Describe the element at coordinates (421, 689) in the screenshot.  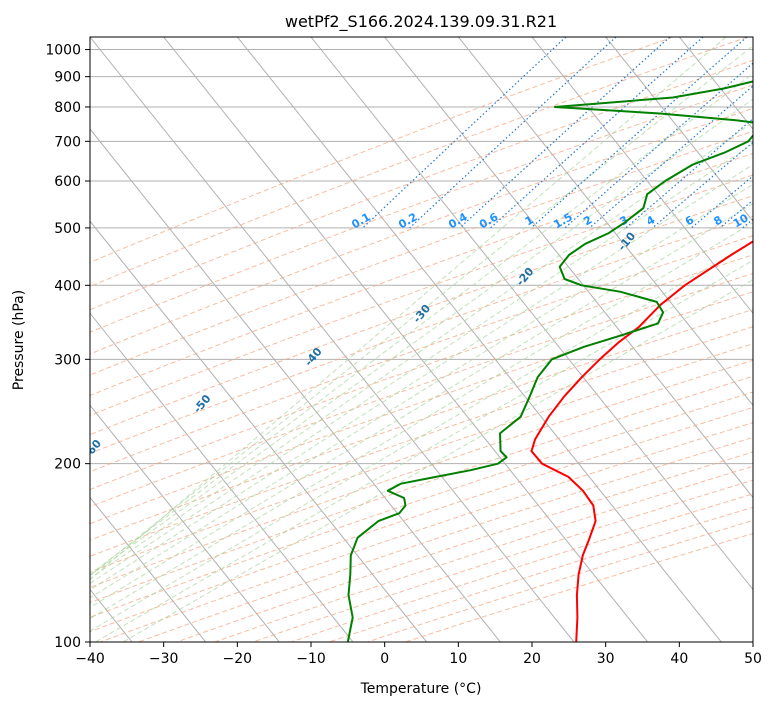
I see `x-axis-label: Temperature (°C)` at that location.